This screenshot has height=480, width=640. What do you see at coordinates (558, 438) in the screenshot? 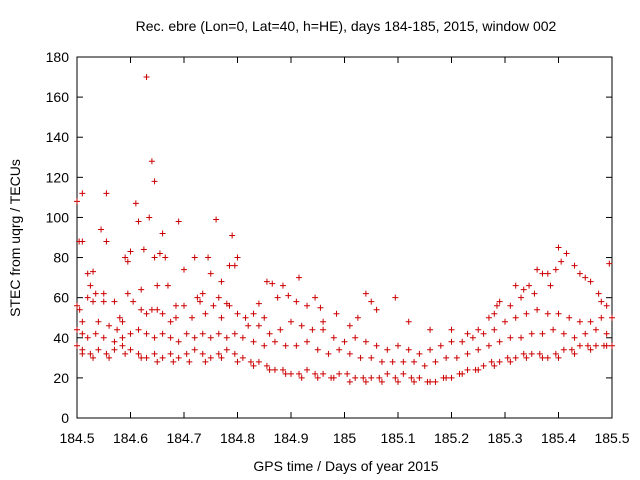
I see `x-tick-label: 185.4` at bounding box center [558, 438].